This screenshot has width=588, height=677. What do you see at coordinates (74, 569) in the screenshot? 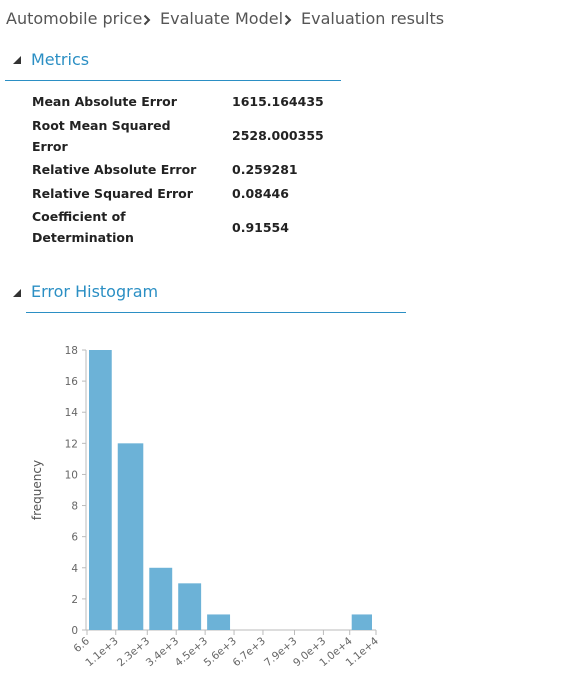
I see `y-tick-label: 4` at bounding box center [74, 569].